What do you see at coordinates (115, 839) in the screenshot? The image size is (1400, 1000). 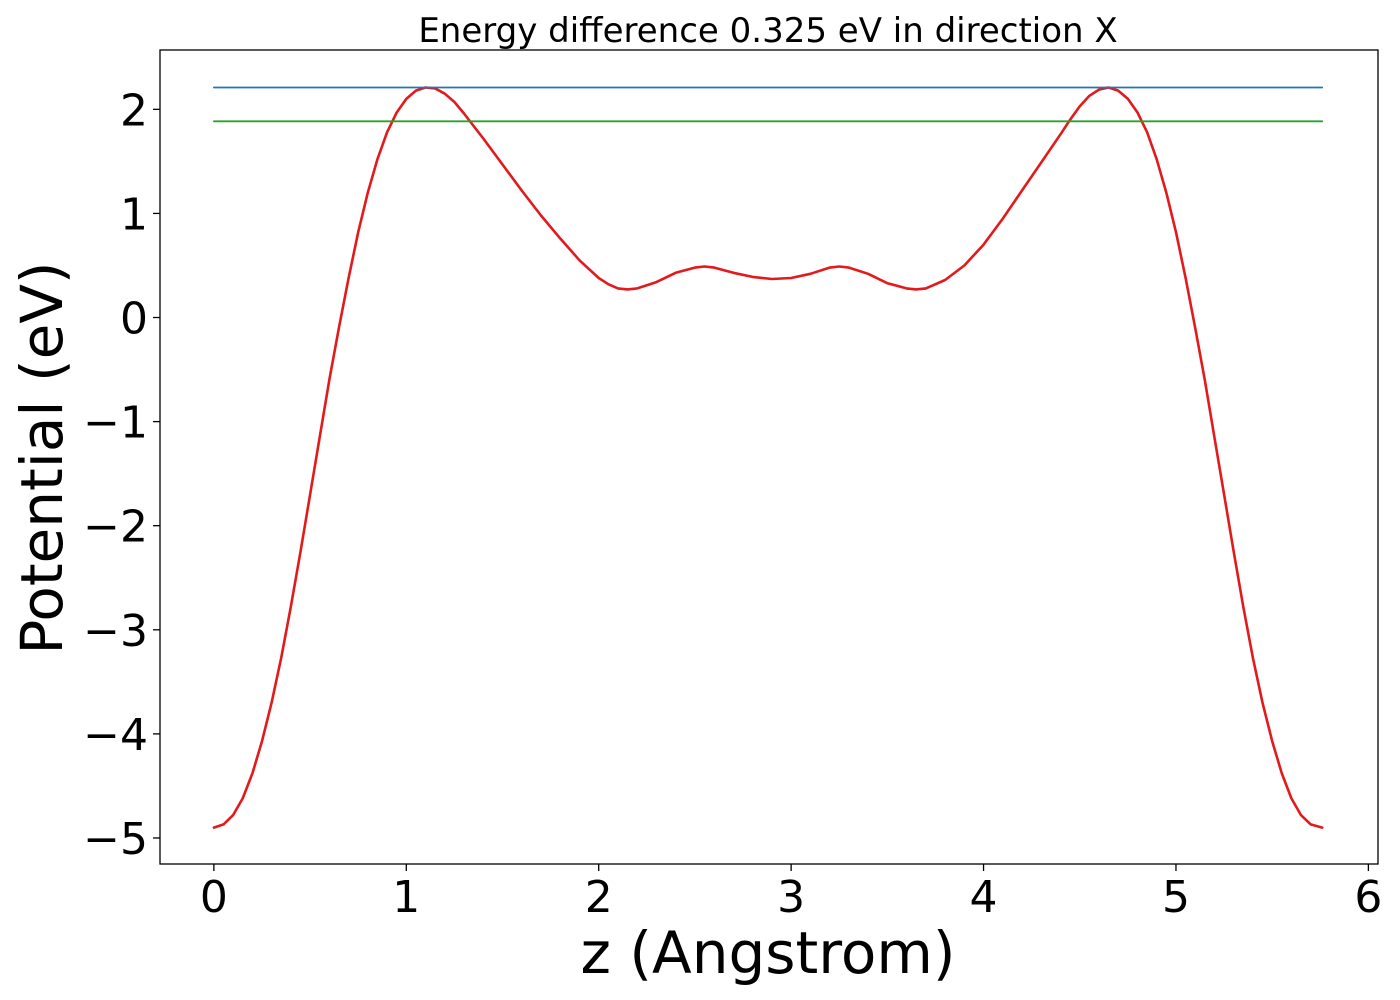 I see `y-tick-label: −5` at bounding box center [115, 839].